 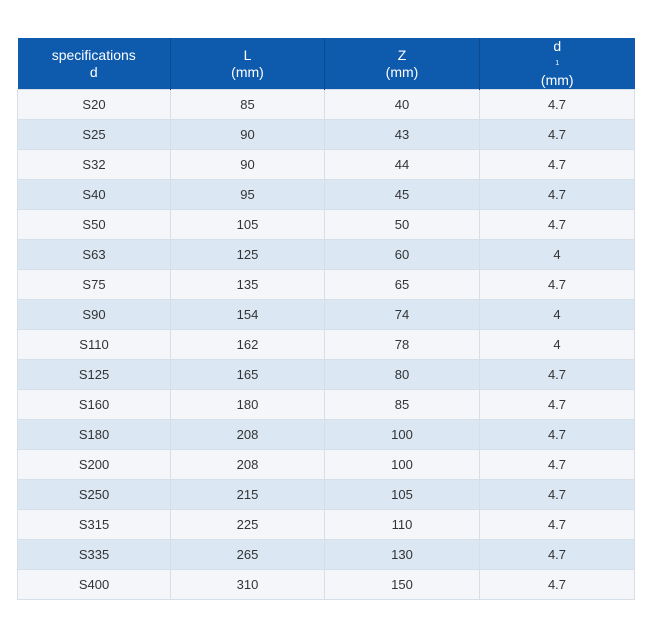 I want to click on cell-specification: S50, so click(x=94, y=224).